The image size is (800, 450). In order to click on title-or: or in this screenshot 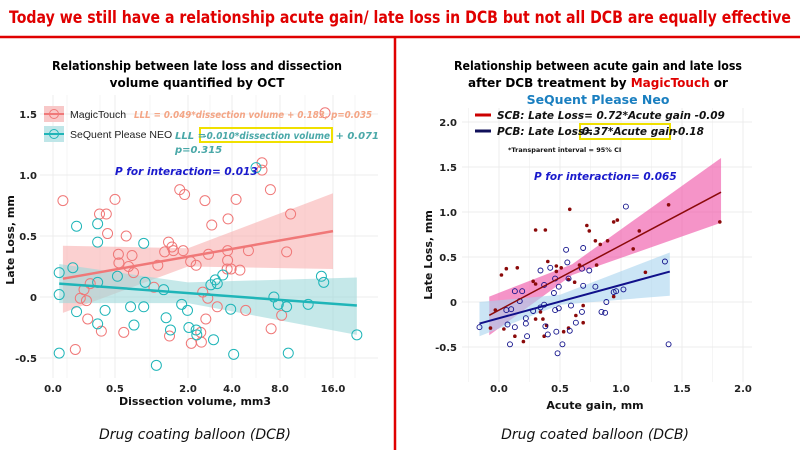, I will do `click(719, 83)`.